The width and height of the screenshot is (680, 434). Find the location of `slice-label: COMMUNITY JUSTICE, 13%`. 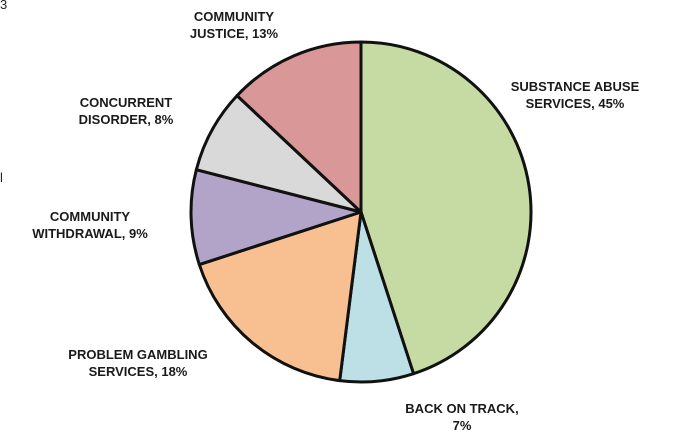

slice-label: COMMUNITY JUSTICE, 13% is located at coordinates (234, 25).